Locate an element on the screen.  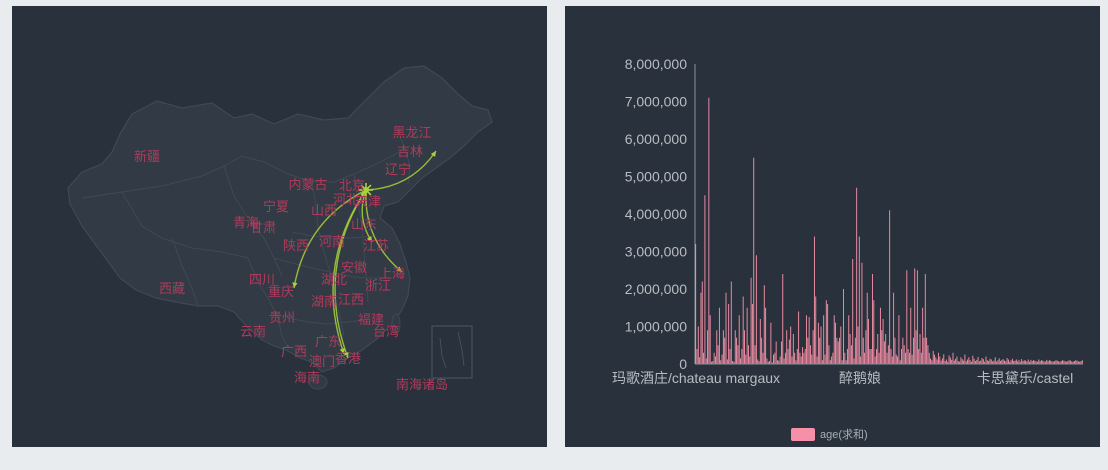
legend: age(求和) is located at coordinates (829, 434).